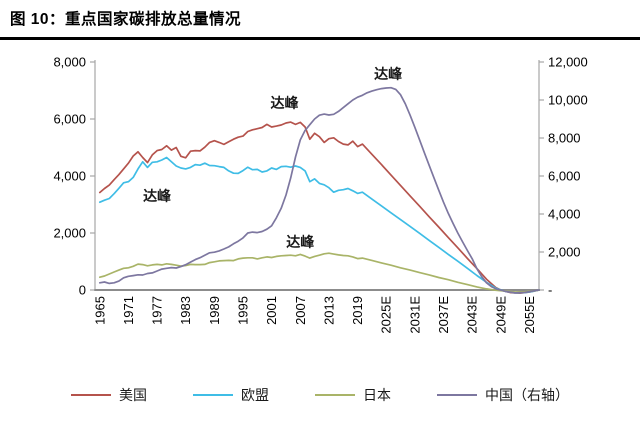  I want to click on x-axis-tick-label: 2013, so click(328, 310).